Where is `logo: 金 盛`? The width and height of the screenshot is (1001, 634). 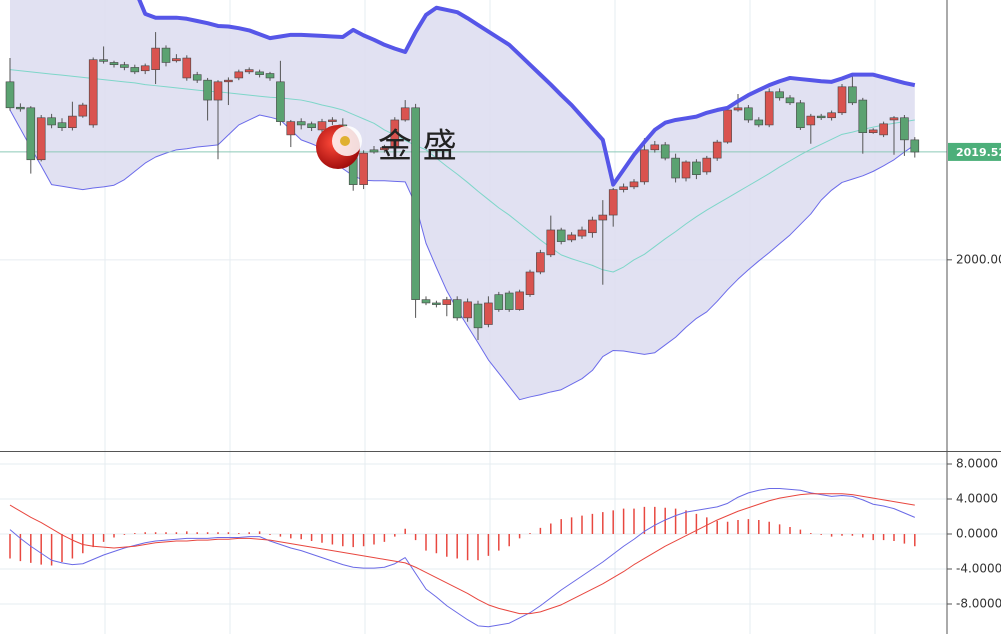 logo: 金 盛 is located at coordinates (386, 147).